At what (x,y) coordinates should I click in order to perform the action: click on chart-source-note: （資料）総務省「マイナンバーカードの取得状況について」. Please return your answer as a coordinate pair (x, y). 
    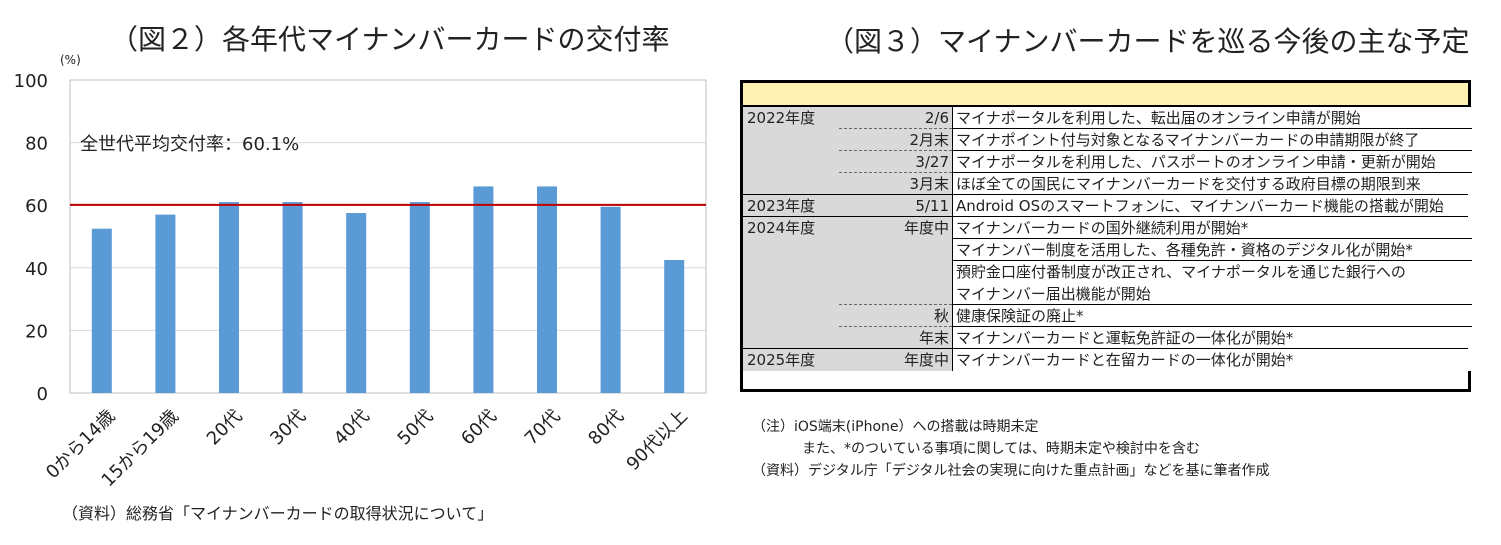
    Looking at the image, I should click on (278, 513).